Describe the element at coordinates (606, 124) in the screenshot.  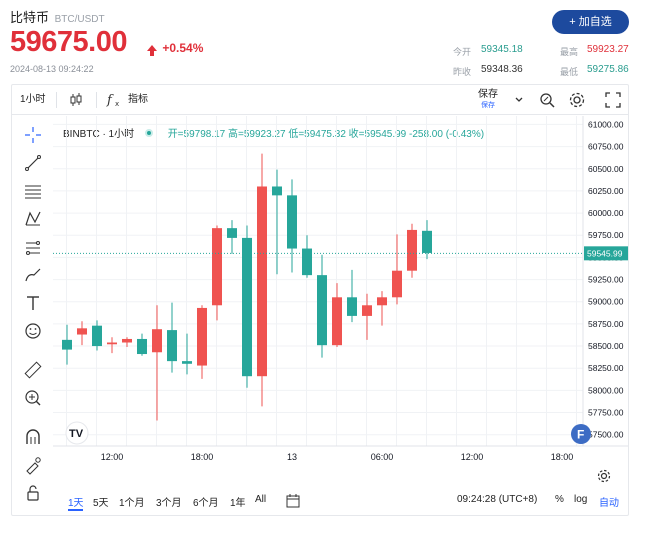
I see `y-tick-label: 61000.00` at that location.